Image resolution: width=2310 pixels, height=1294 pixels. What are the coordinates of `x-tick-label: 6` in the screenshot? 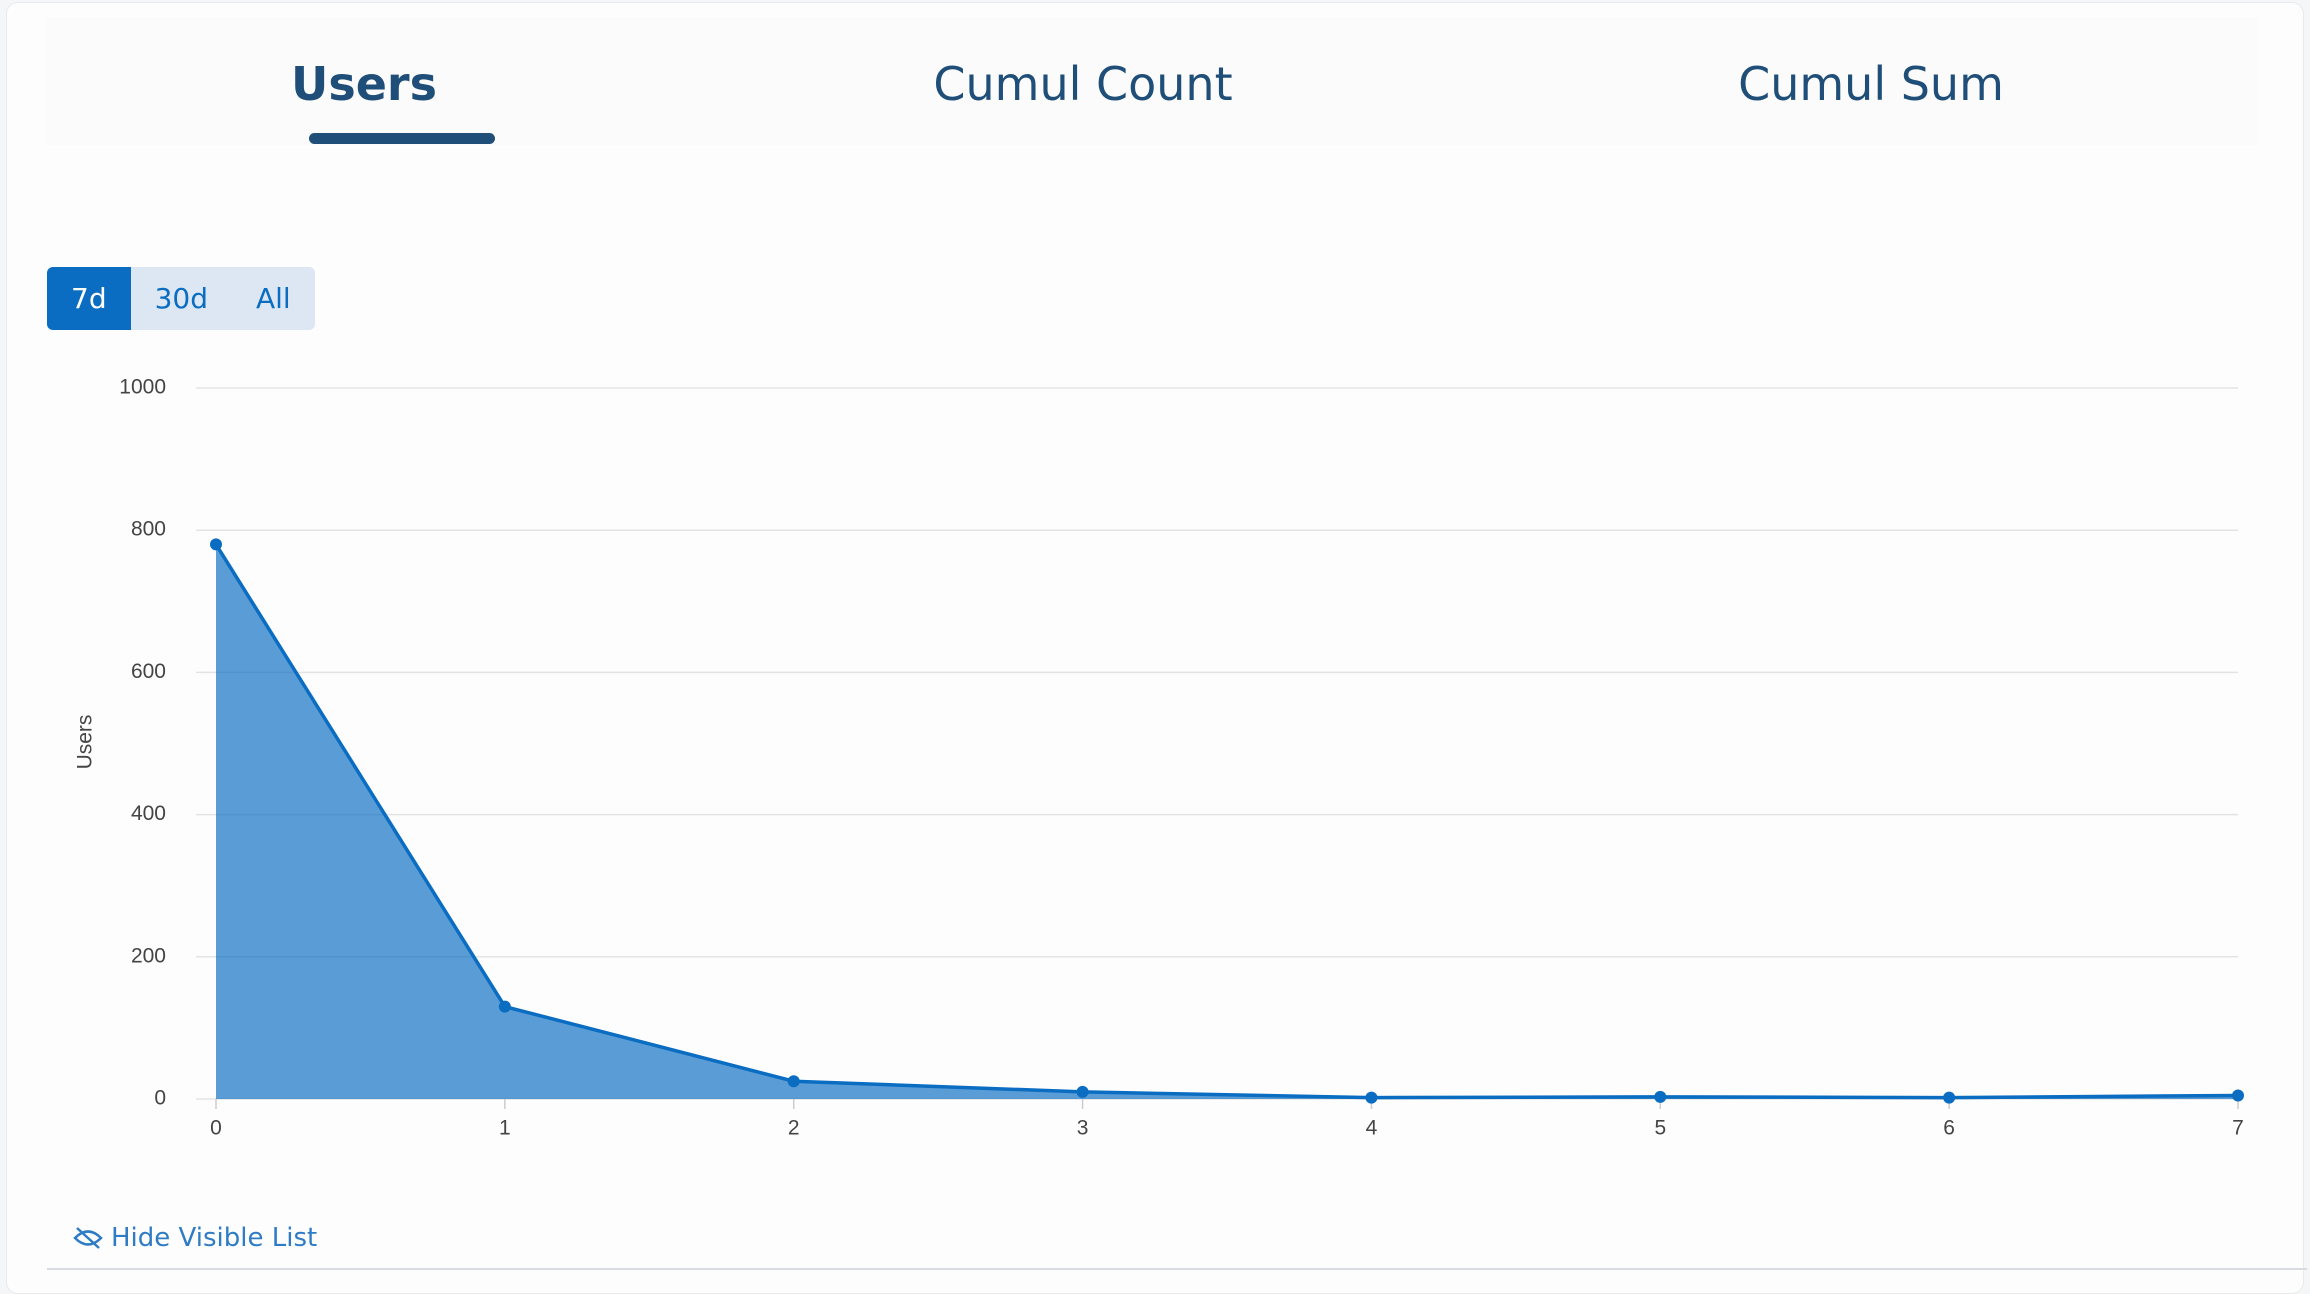 It's located at (1949, 1128).